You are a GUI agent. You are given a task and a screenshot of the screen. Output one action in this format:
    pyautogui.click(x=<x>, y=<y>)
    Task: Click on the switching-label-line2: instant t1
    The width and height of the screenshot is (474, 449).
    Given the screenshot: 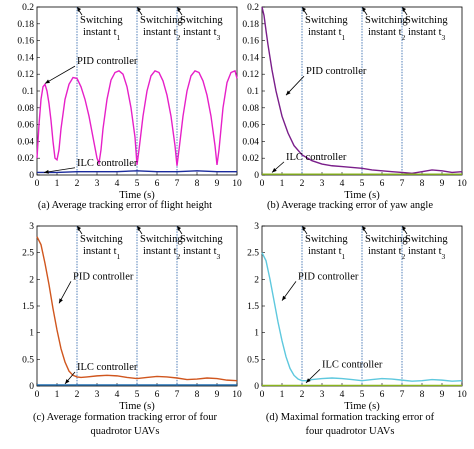 What is the action you would take?
    pyautogui.click(x=327, y=253)
    